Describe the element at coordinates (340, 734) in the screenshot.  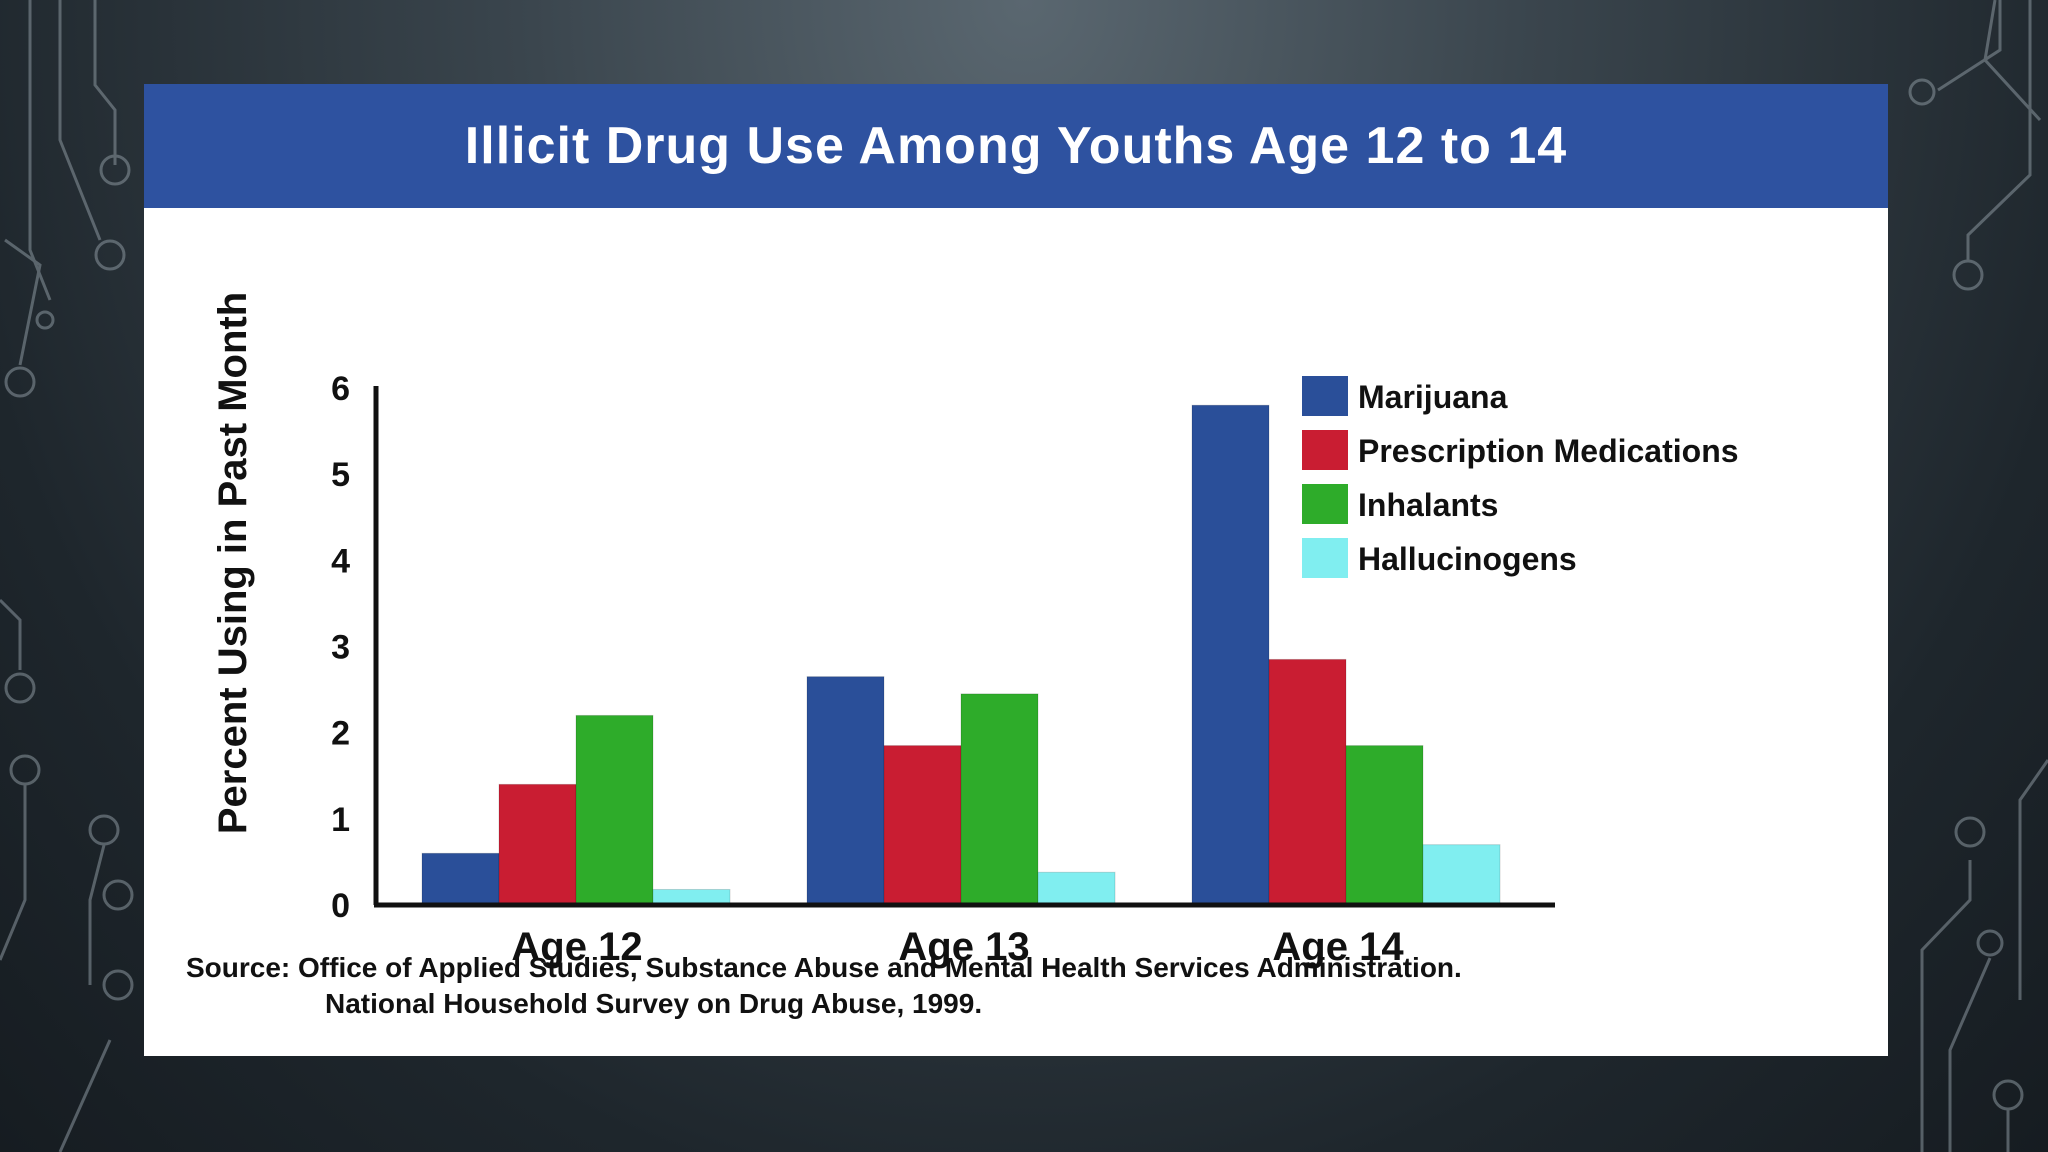
I see `y-tick-label: 2` at that location.